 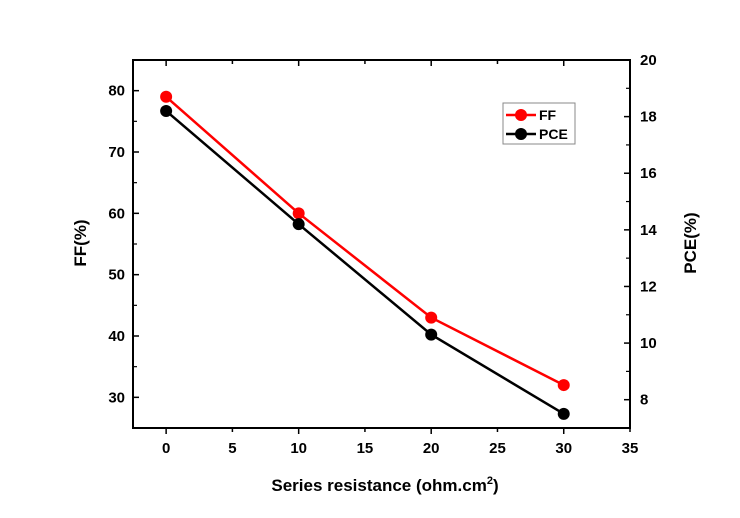 What do you see at coordinates (648, 286) in the screenshot?
I see `y-right-tick-label: 12` at bounding box center [648, 286].